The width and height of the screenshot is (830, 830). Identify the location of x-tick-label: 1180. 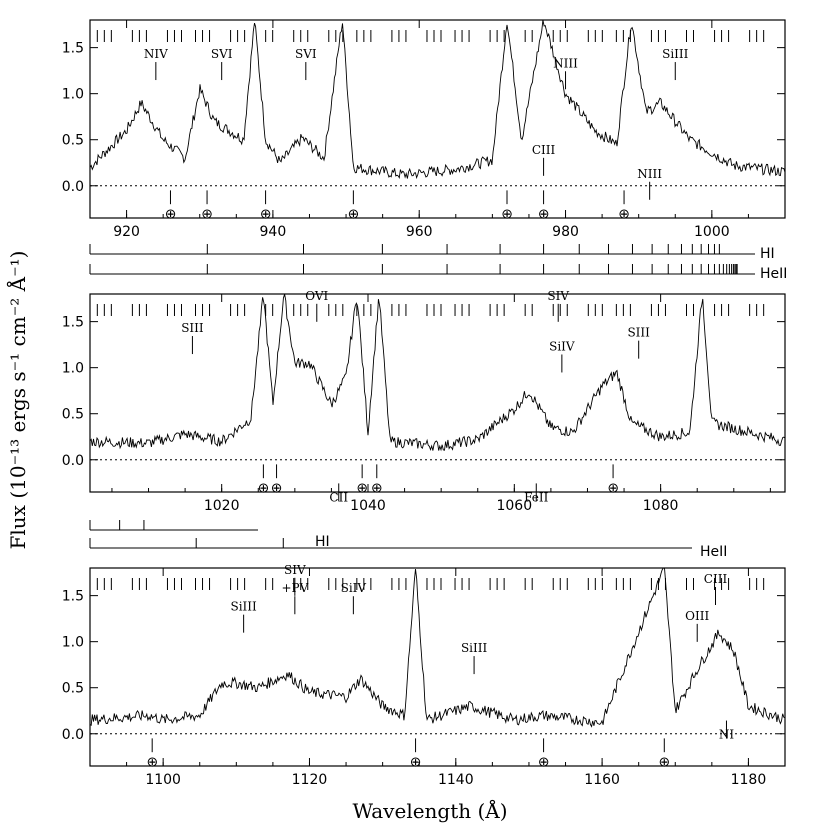
(749, 780).